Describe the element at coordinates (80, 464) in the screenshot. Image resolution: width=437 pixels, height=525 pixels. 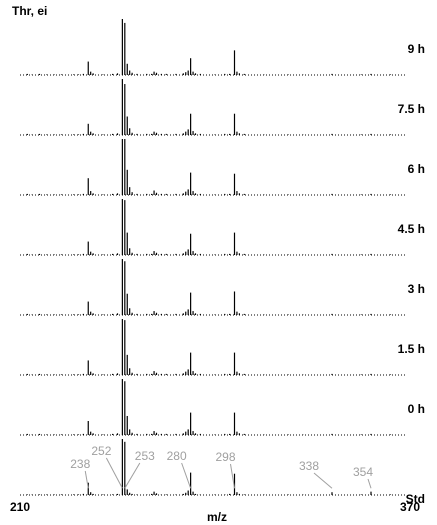
I see `peak-annotation: 238` at that location.